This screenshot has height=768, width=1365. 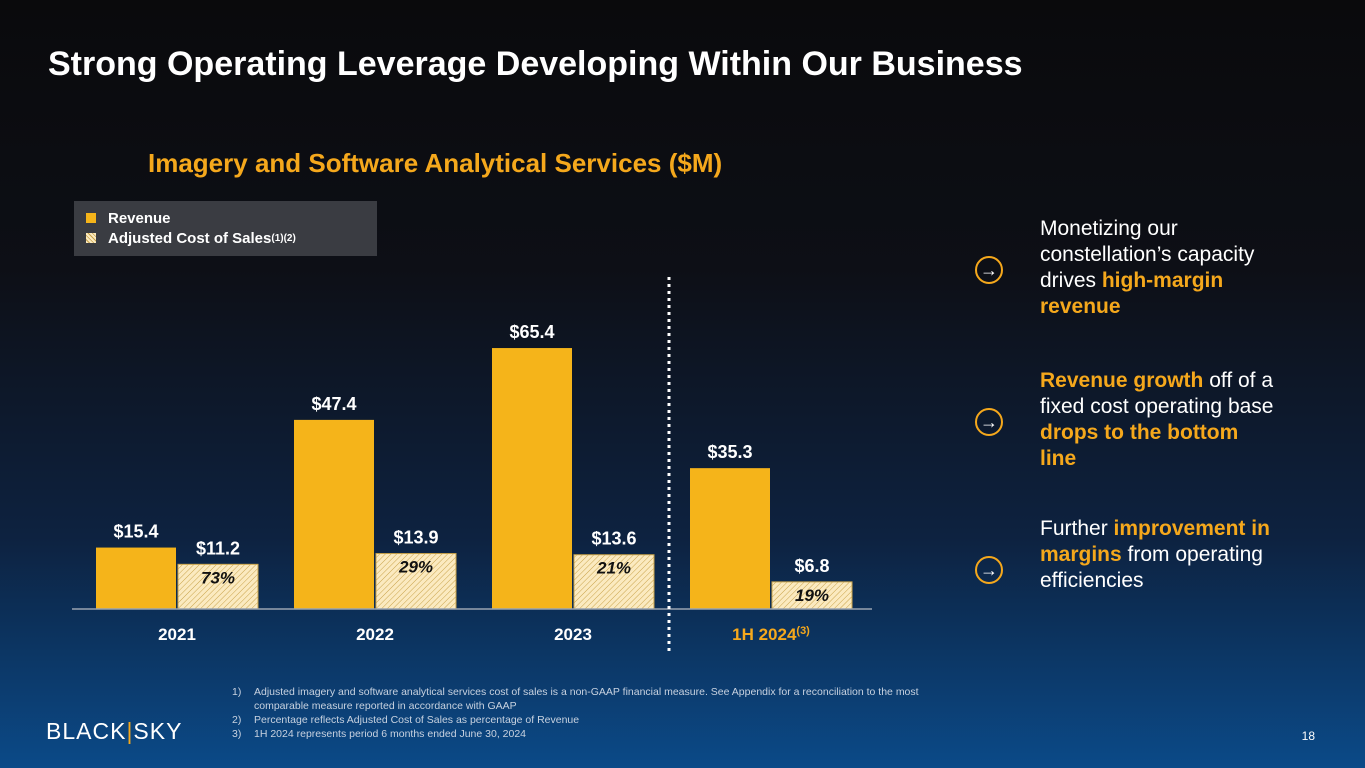 What do you see at coordinates (218, 548) in the screenshot?
I see `cost-label: $11.2` at bounding box center [218, 548].